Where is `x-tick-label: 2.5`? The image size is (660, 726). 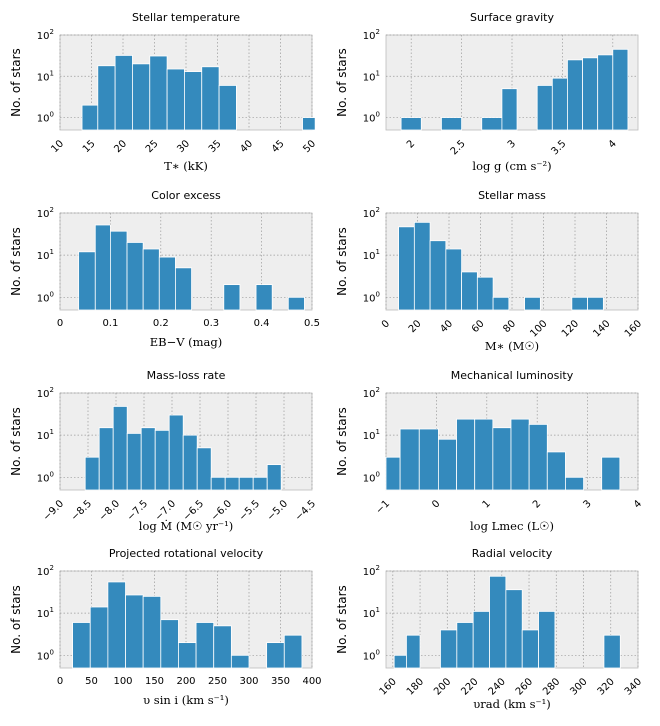
x-tick-label: 2.5 is located at coordinates (458, 147).